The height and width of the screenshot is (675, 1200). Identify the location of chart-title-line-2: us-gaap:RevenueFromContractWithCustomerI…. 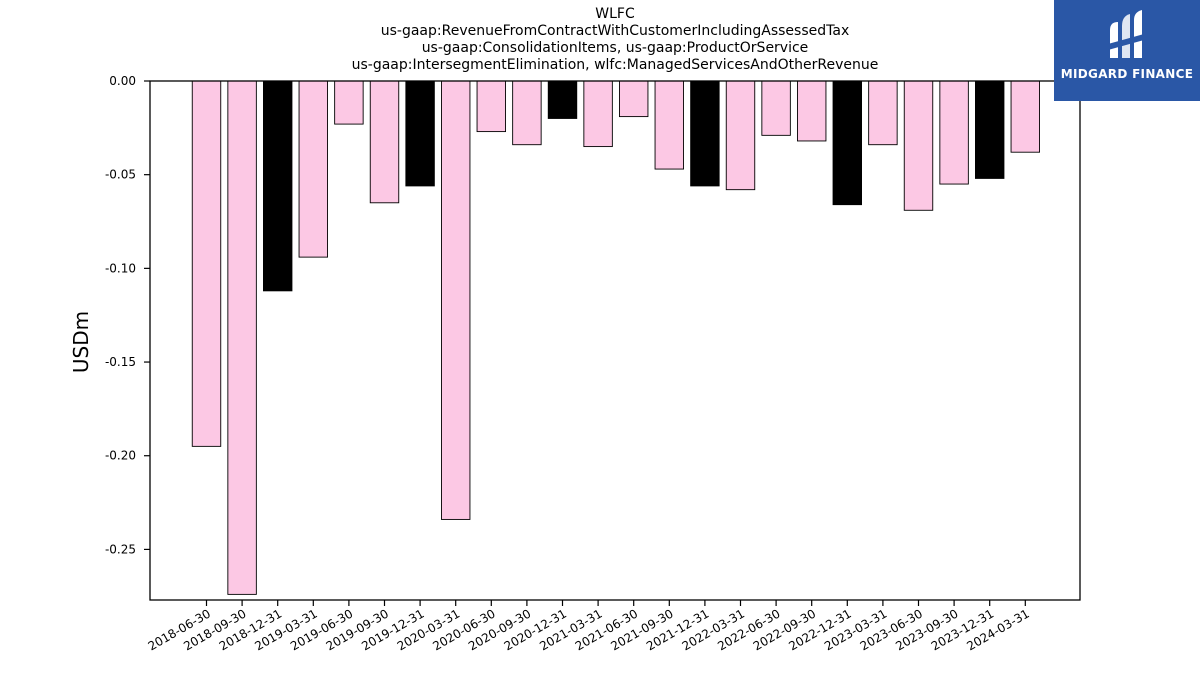
(615, 31).